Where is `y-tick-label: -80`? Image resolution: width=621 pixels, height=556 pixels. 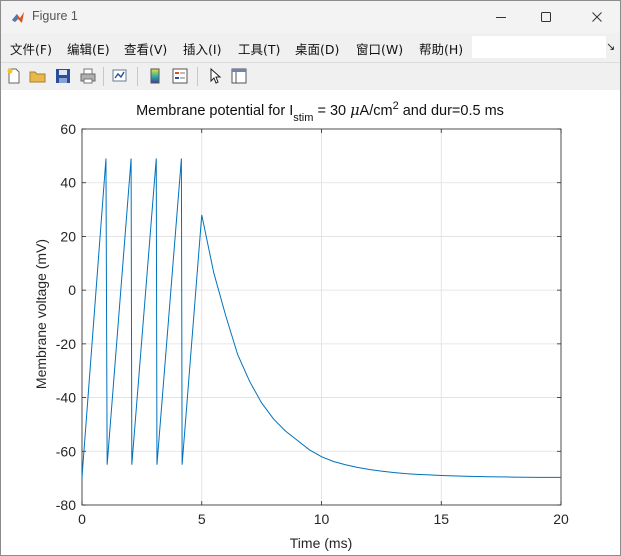 y-tick-label: -80 is located at coordinates (66, 505).